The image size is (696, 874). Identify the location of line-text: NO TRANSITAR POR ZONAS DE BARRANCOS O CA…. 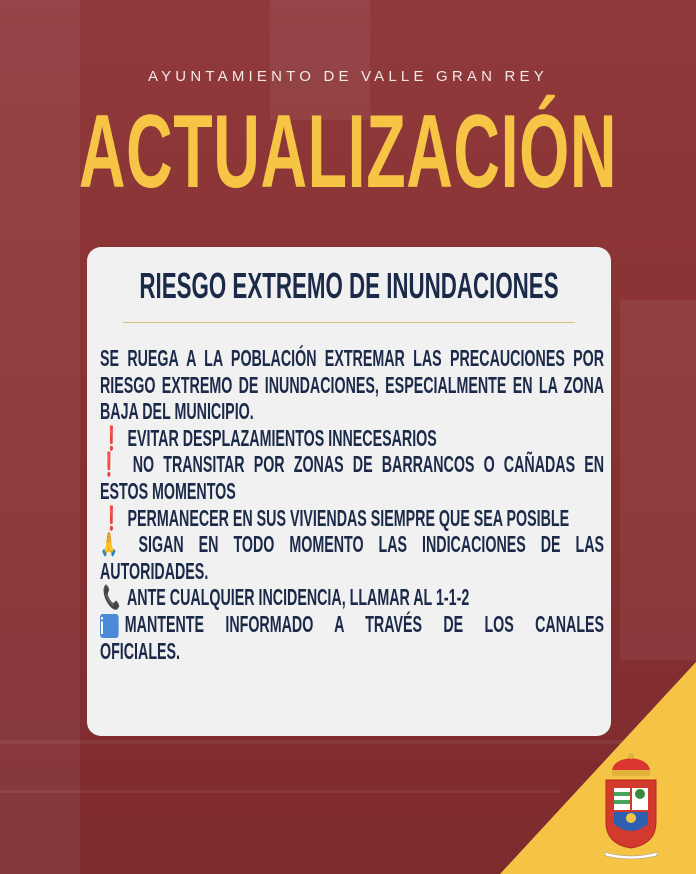
(368, 464).